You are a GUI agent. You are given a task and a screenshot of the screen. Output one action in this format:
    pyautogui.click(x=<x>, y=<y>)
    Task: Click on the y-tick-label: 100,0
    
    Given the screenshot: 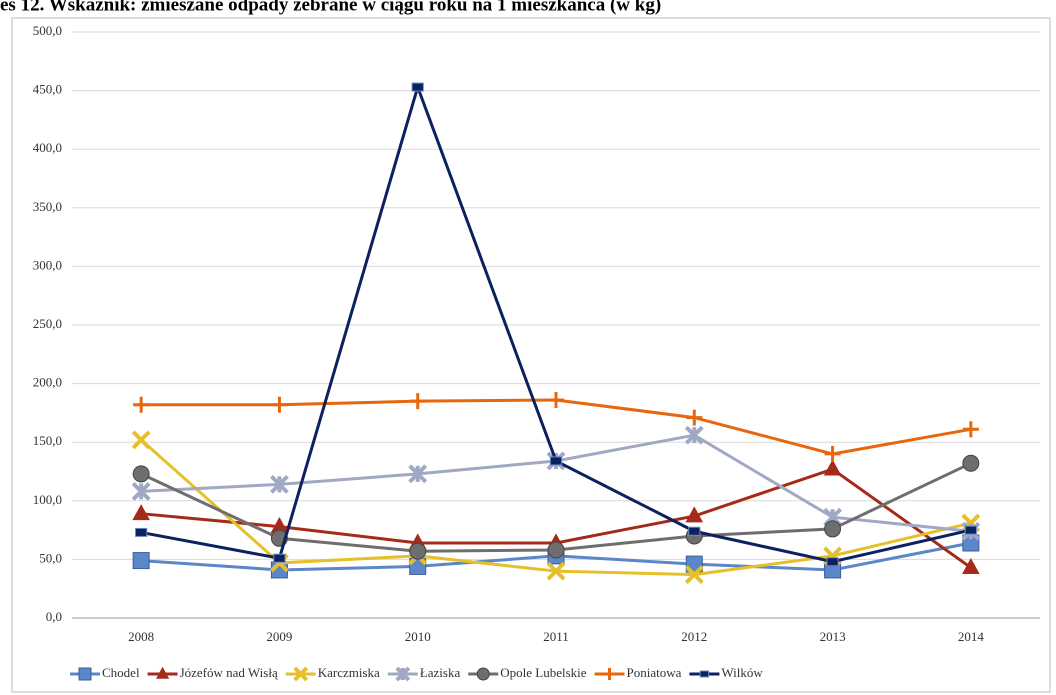 What is the action you would take?
    pyautogui.click(x=47, y=499)
    